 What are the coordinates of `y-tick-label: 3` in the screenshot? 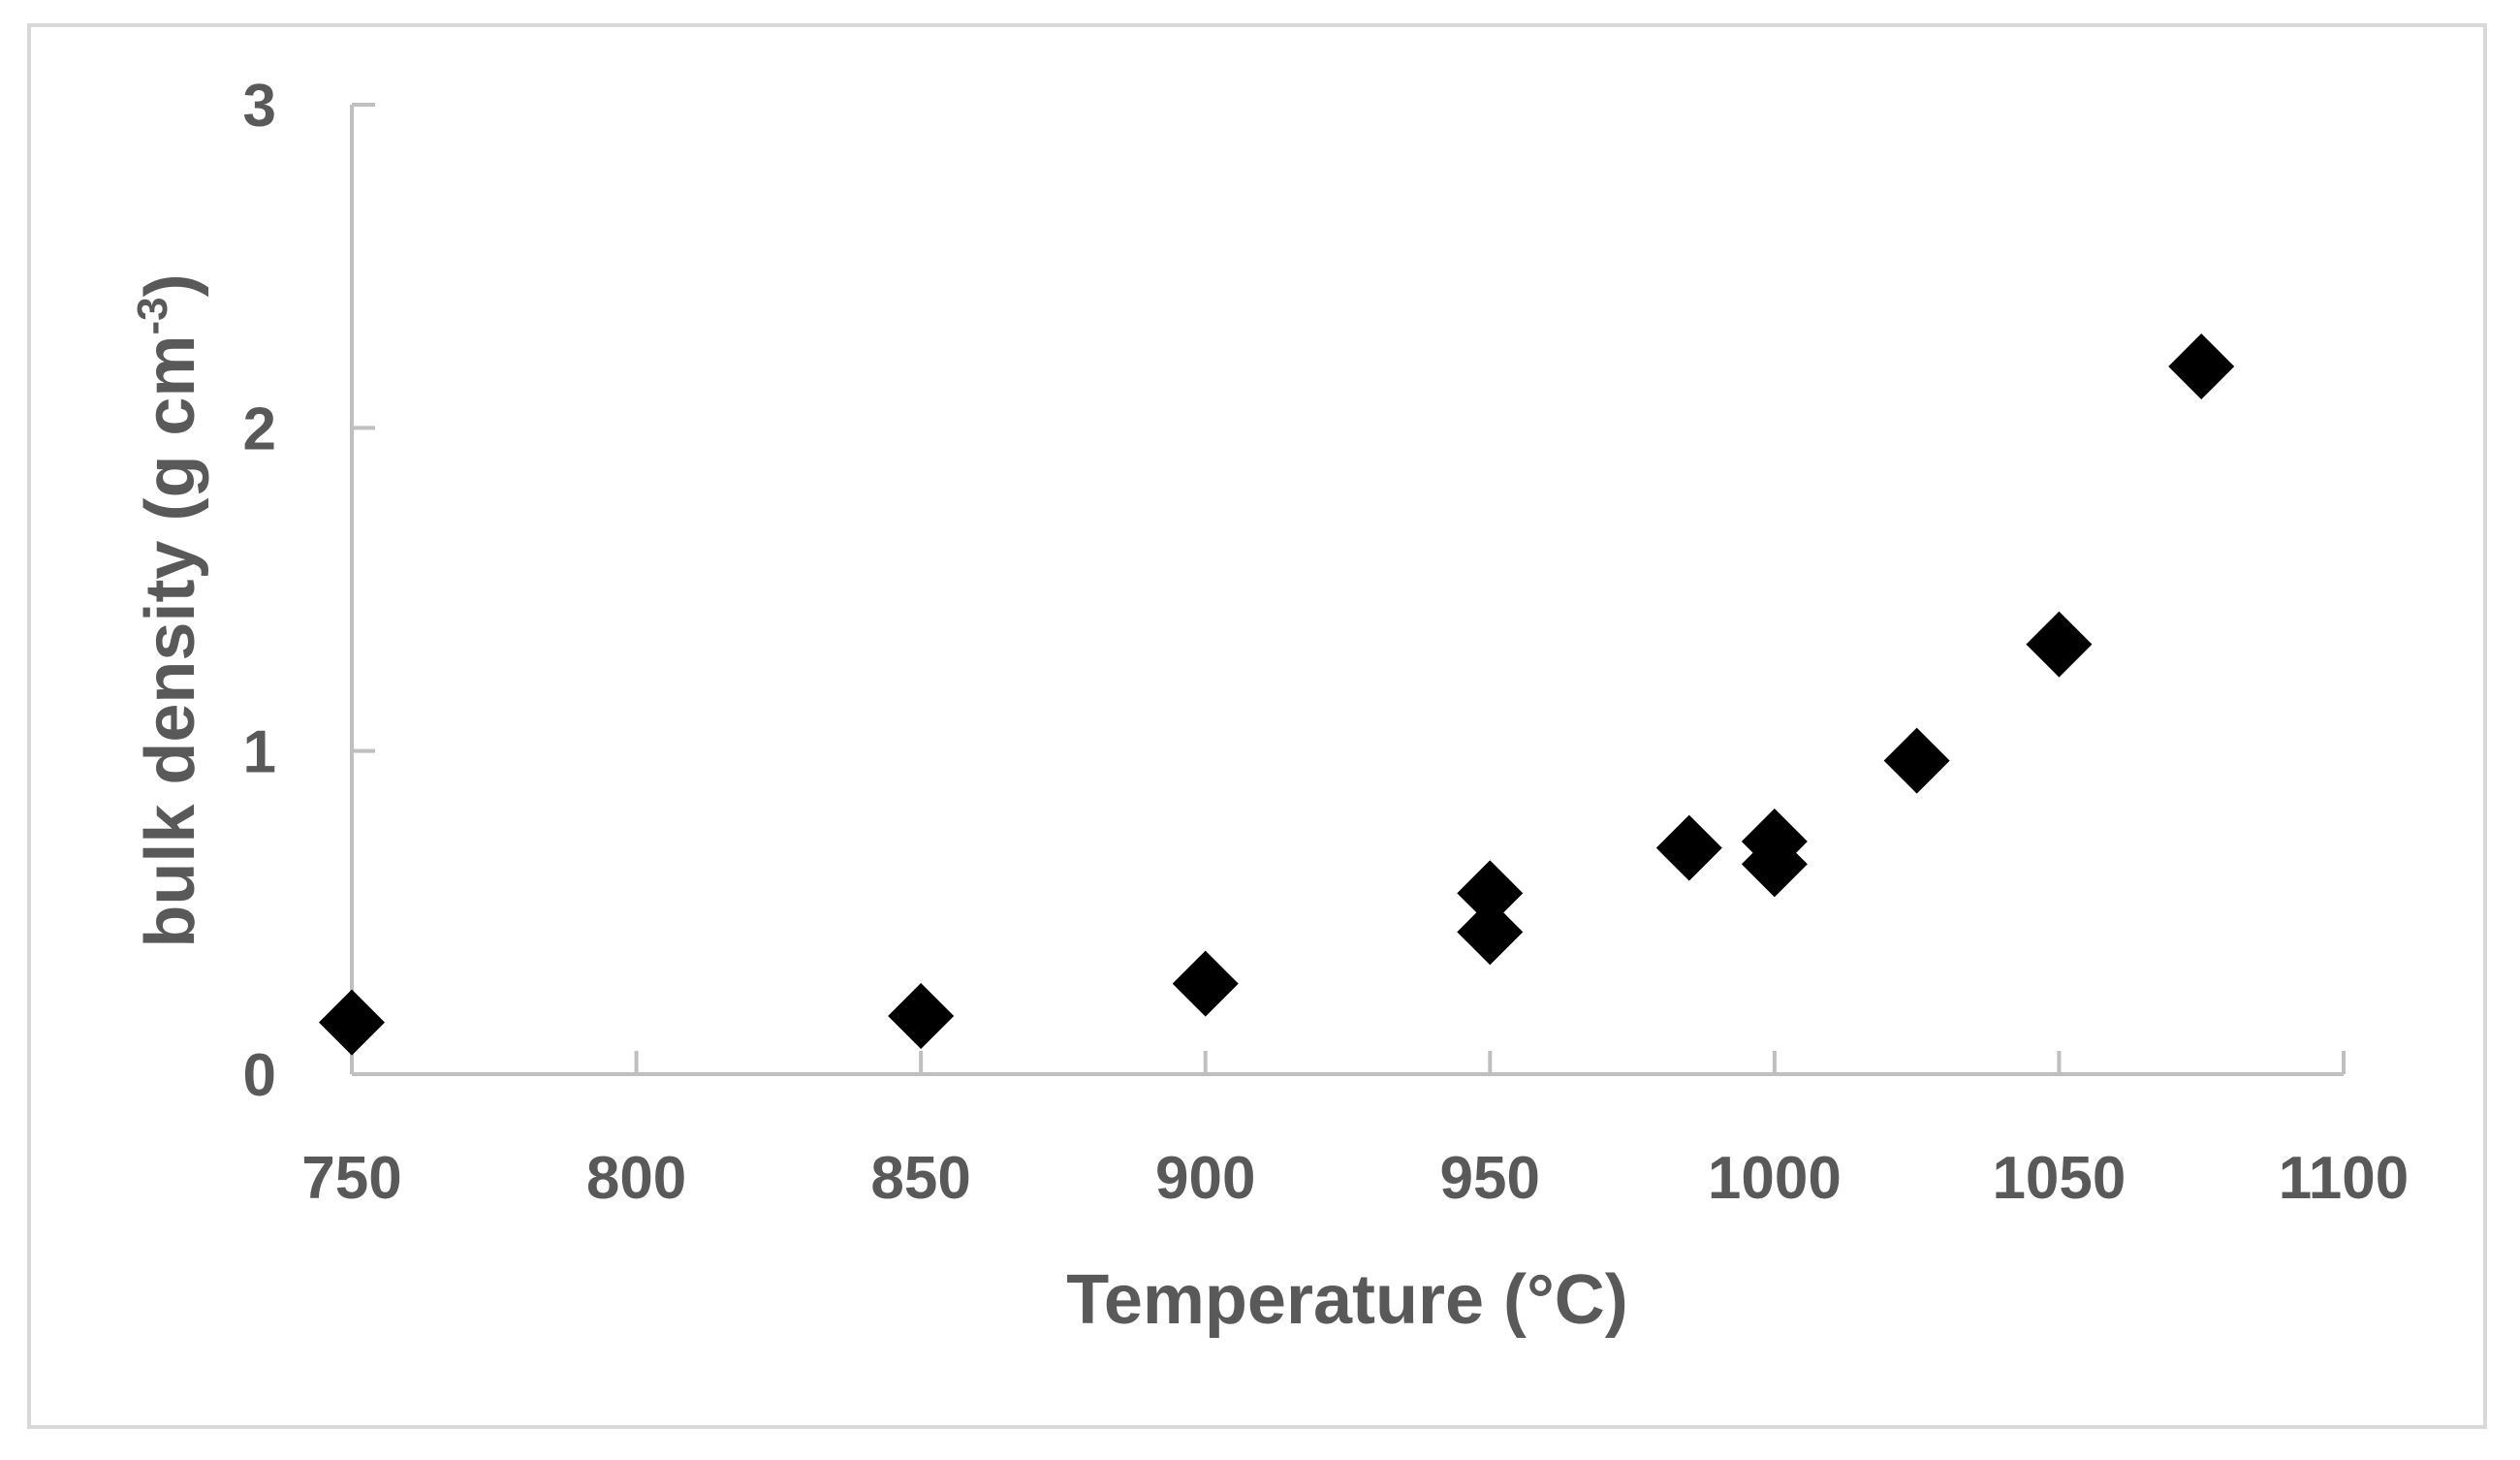 It's located at (259, 106).